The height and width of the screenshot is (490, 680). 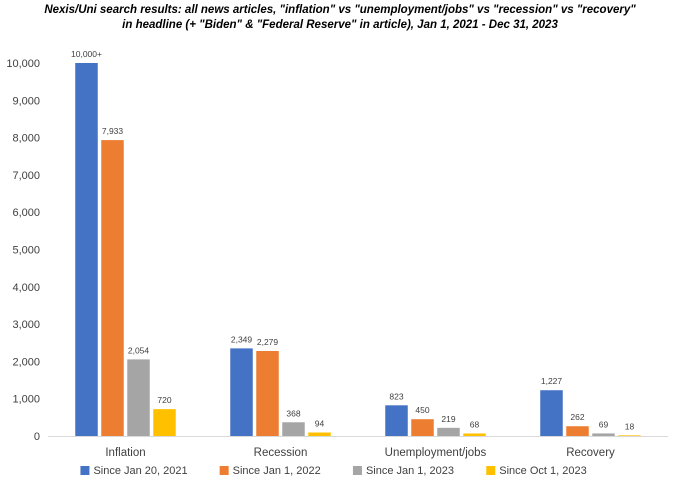 What do you see at coordinates (293, 413) in the screenshot?
I see `data-label: 368` at bounding box center [293, 413].